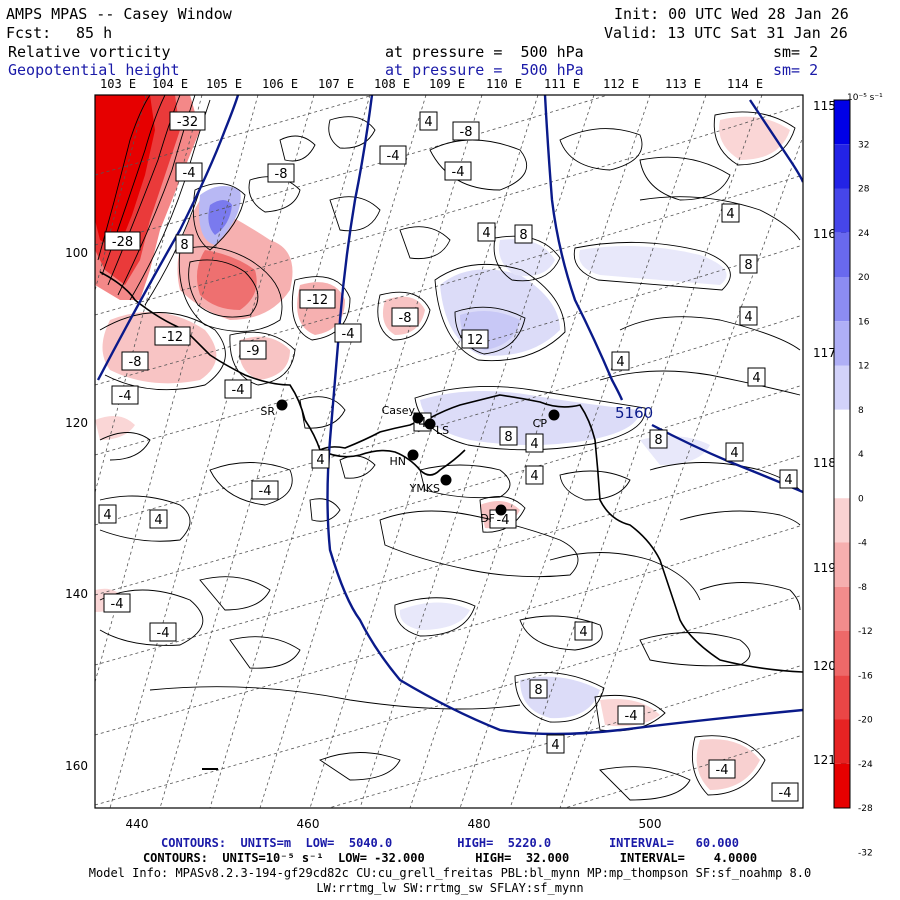 This screenshot has width=900, height=900. What do you see at coordinates (76, 423) in the screenshot?
I see `y-tick-label: 120` at bounding box center [76, 423].